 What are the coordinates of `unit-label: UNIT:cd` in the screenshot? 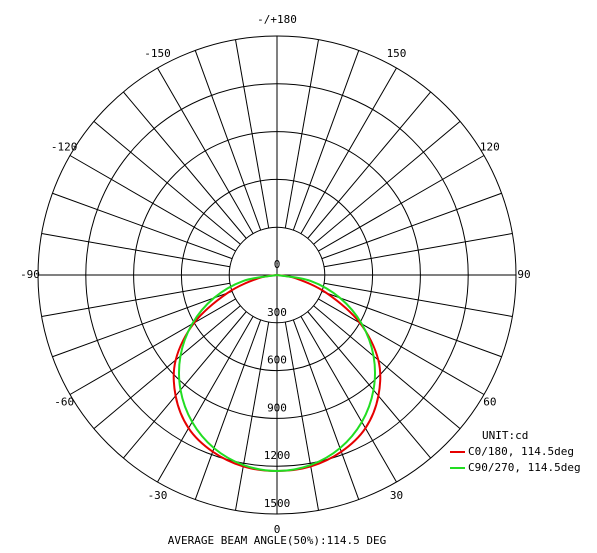 It's located at (505, 435).